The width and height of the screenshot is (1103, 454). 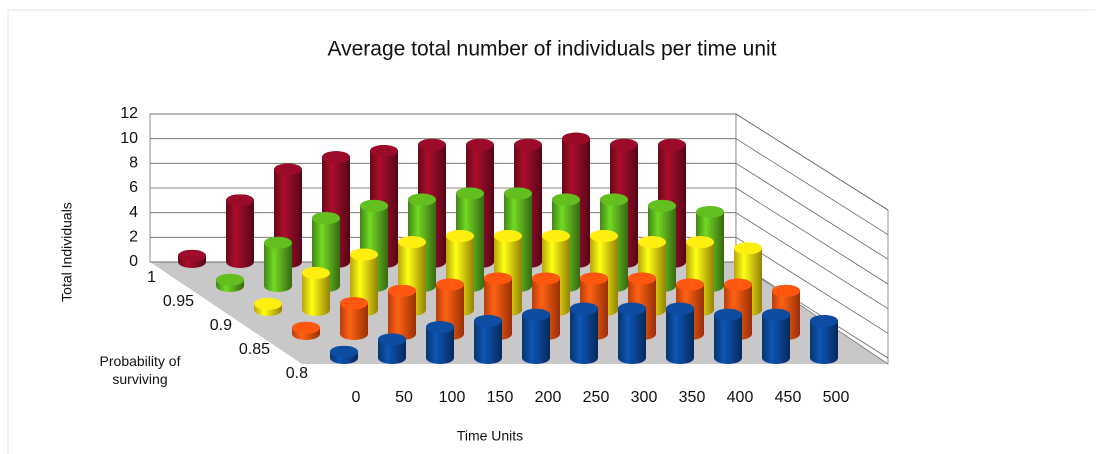 I want to click on x-tick-label: 50, so click(x=404, y=397).